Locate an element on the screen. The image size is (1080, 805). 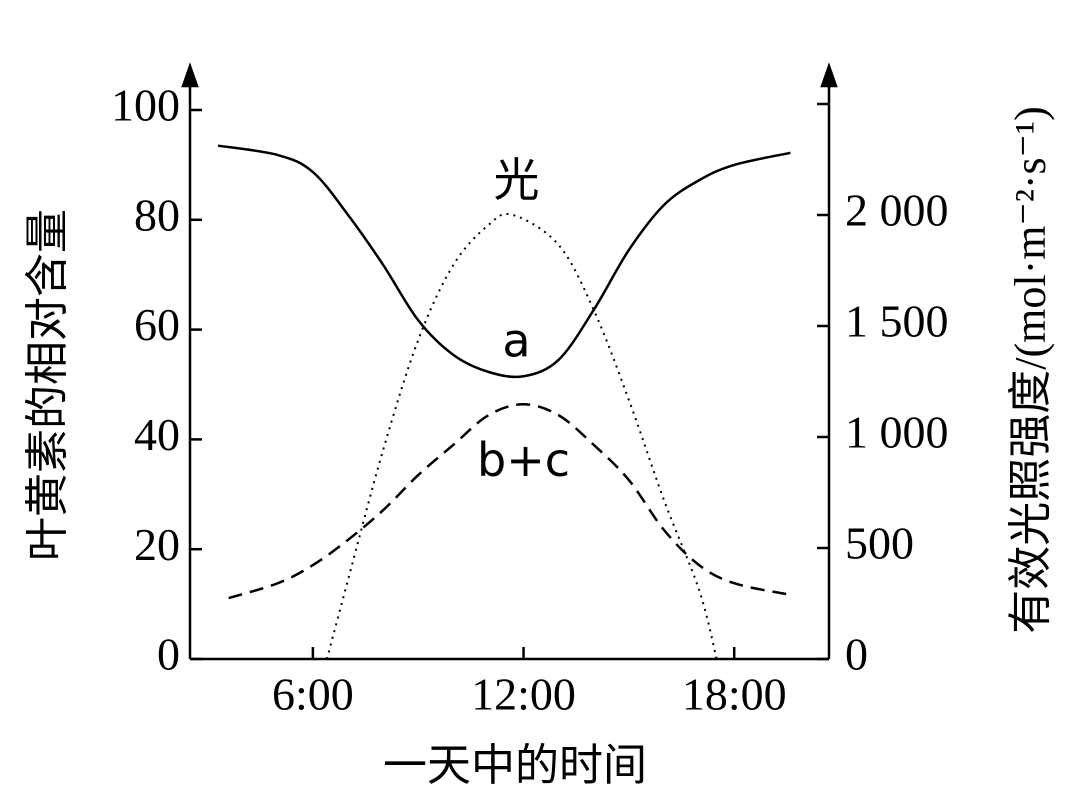
x-tick-label: 6:00 is located at coordinates (313, 694).